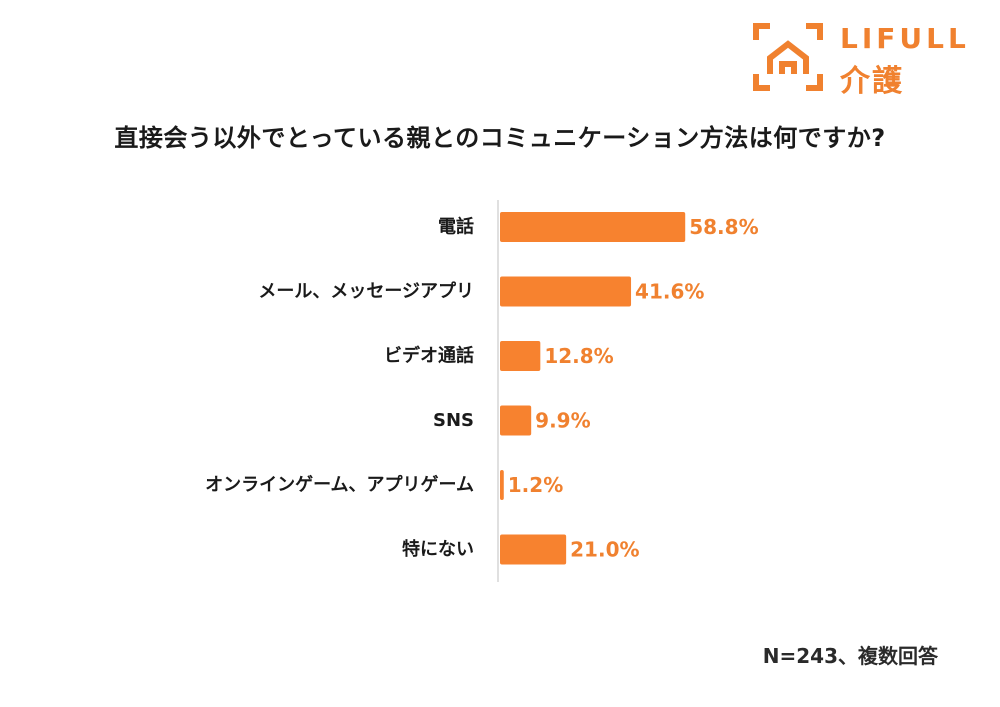 The height and width of the screenshot is (707, 1000). I want to click on category-label: ビデオ通話, so click(429, 356).